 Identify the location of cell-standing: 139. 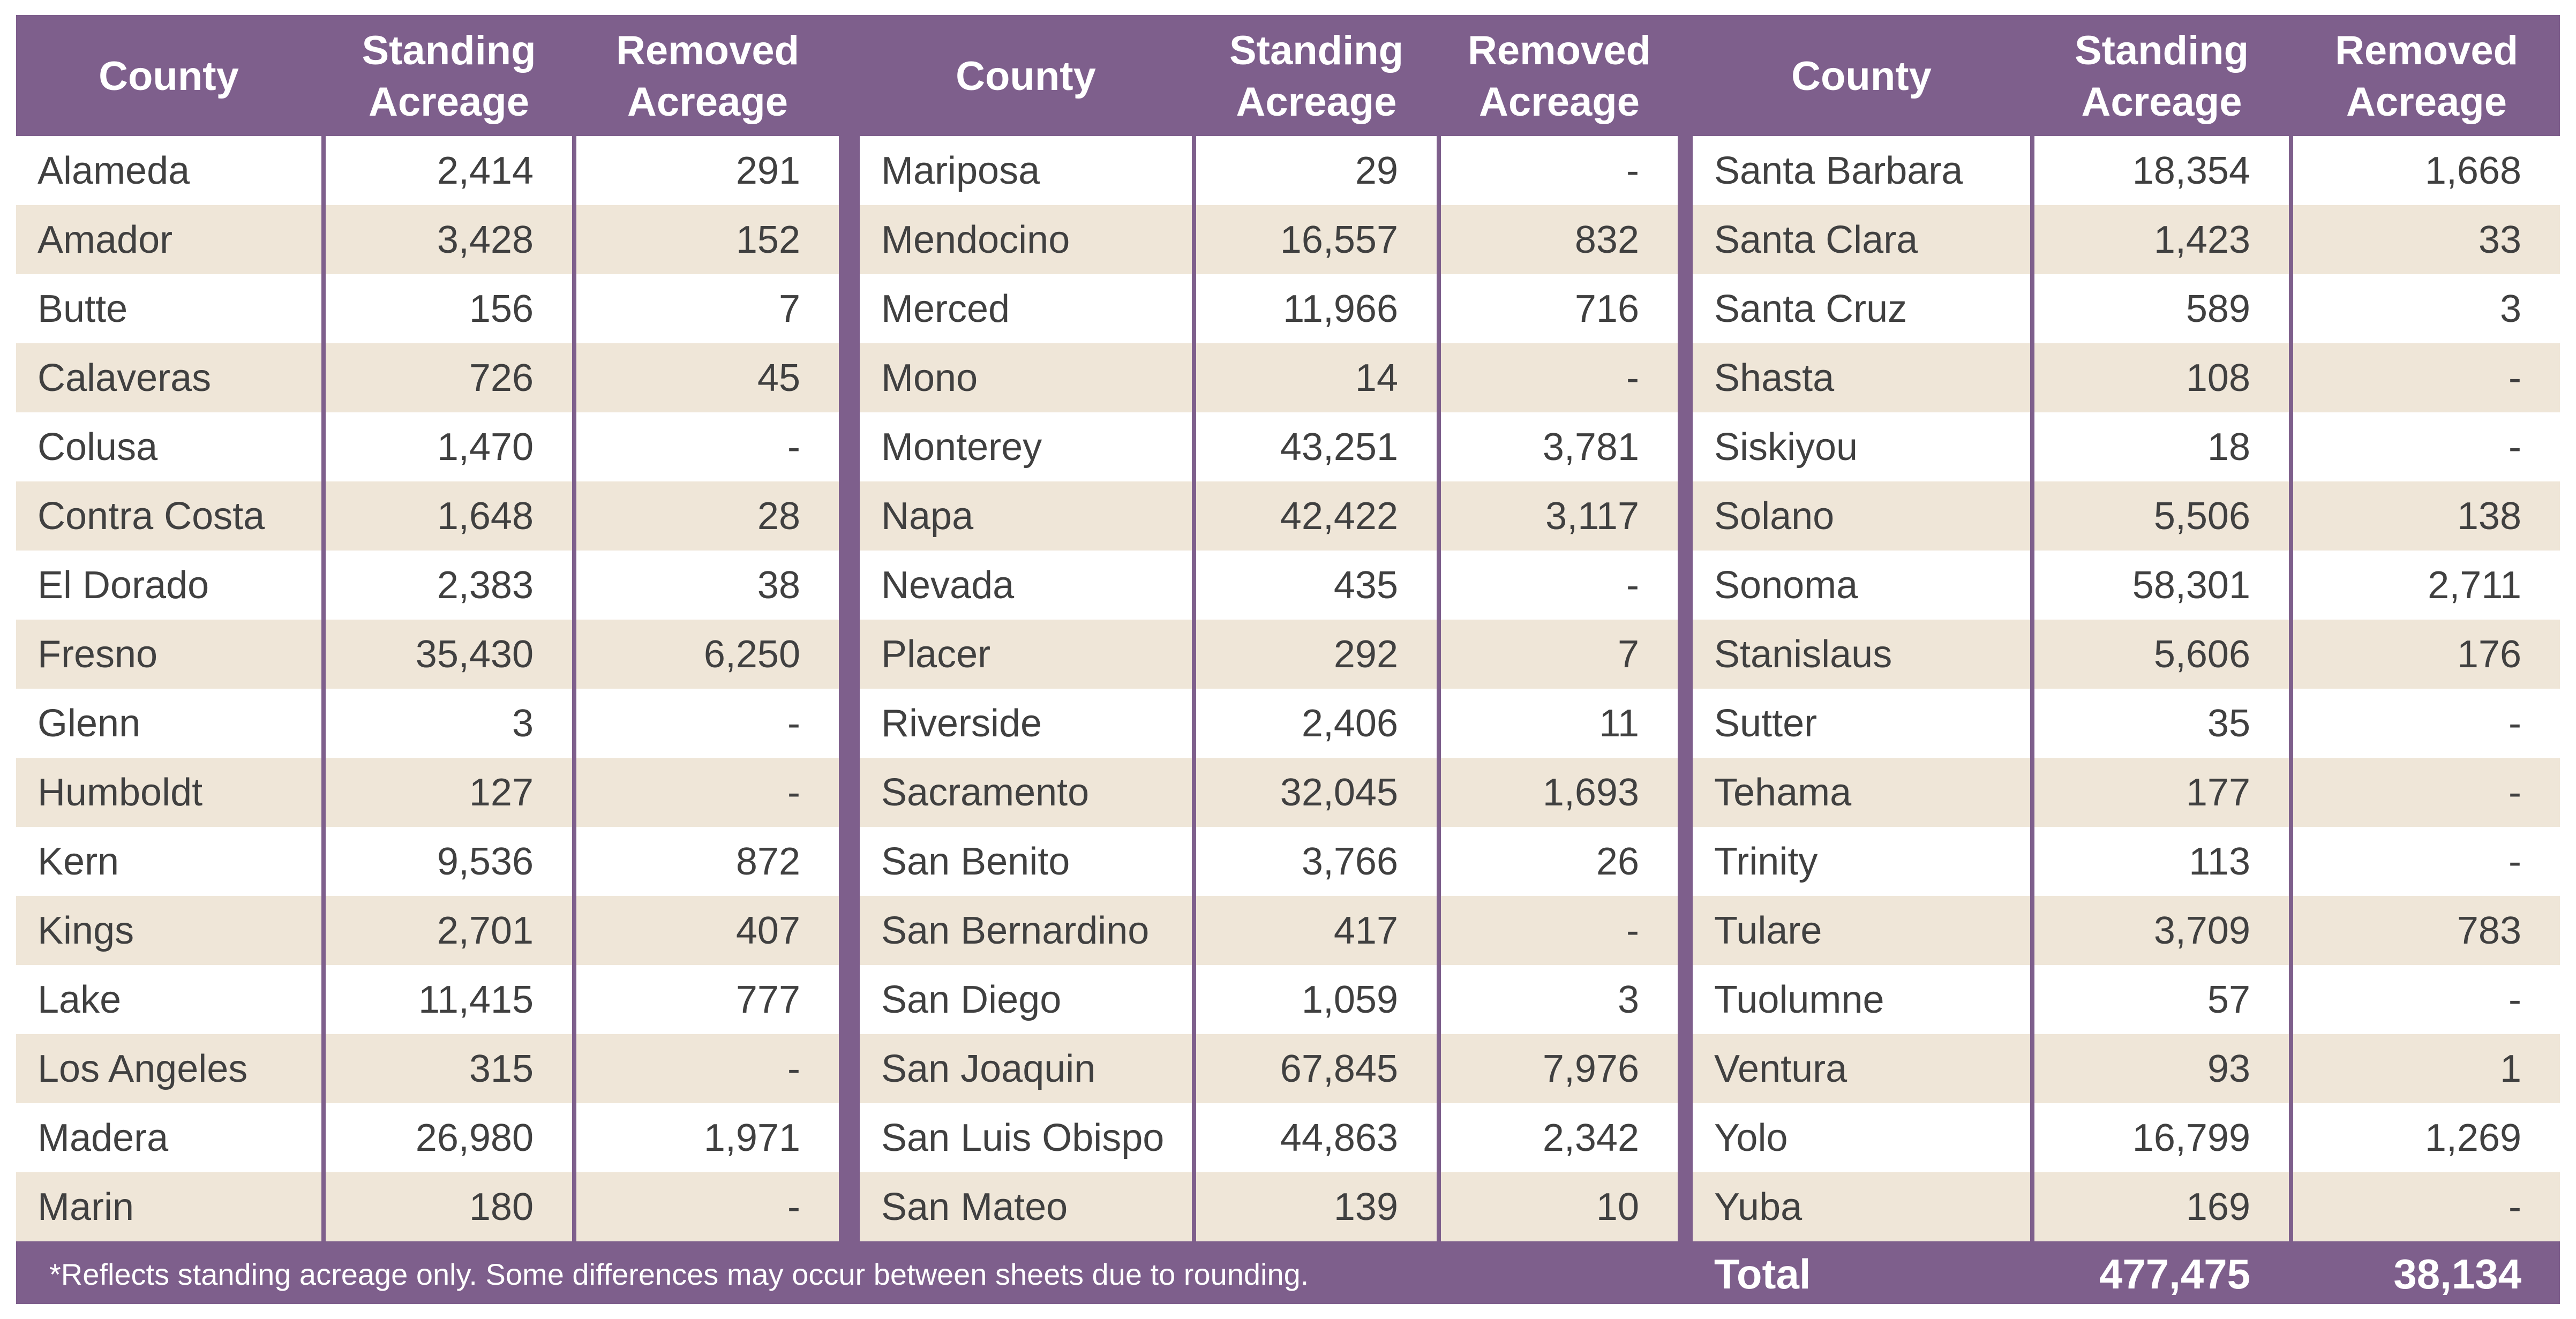
(1316, 1206).